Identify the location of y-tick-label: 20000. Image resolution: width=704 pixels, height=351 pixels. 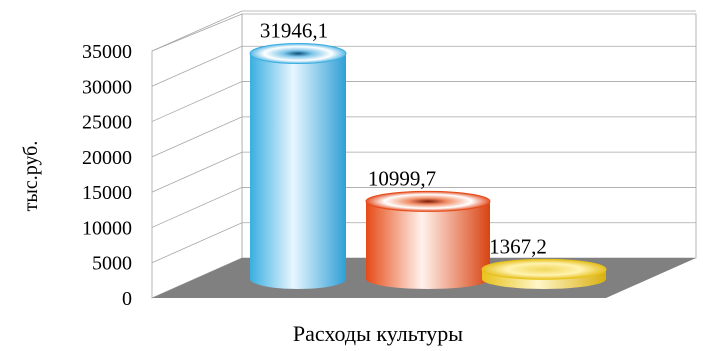
(107, 158).